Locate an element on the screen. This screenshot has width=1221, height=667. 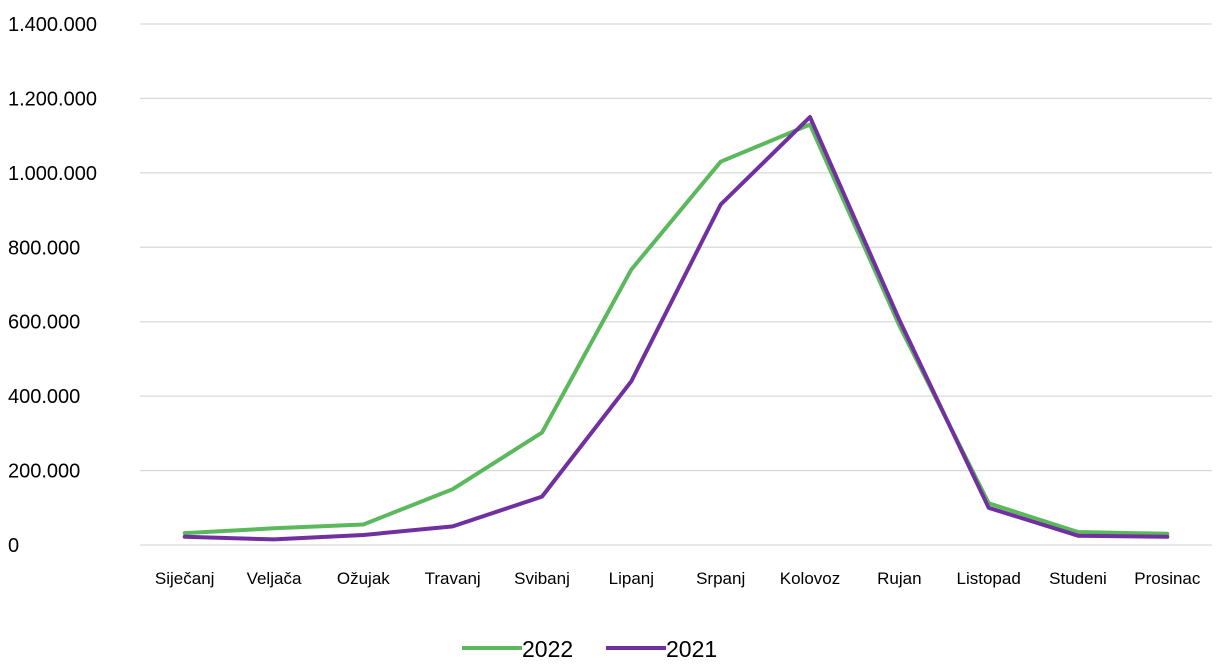
y-tick-label: 800.000 is located at coordinates (44, 248).